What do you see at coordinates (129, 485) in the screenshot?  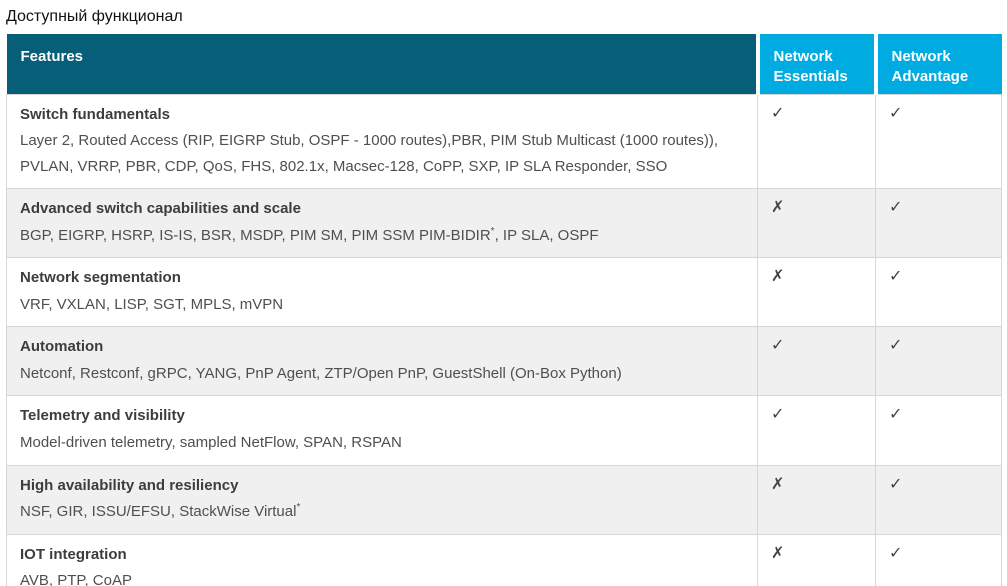 I see `feature-title: High availability and resiliency` at bounding box center [129, 485].